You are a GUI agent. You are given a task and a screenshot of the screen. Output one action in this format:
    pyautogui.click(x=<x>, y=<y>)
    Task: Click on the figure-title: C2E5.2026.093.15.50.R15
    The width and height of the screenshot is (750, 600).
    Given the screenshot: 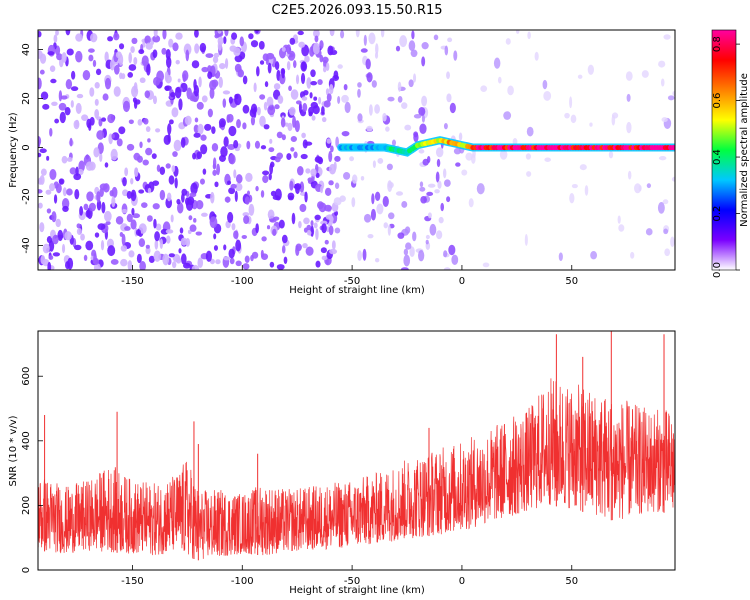 What is the action you would take?
    pyautogui.click(x=356, y=10)
    